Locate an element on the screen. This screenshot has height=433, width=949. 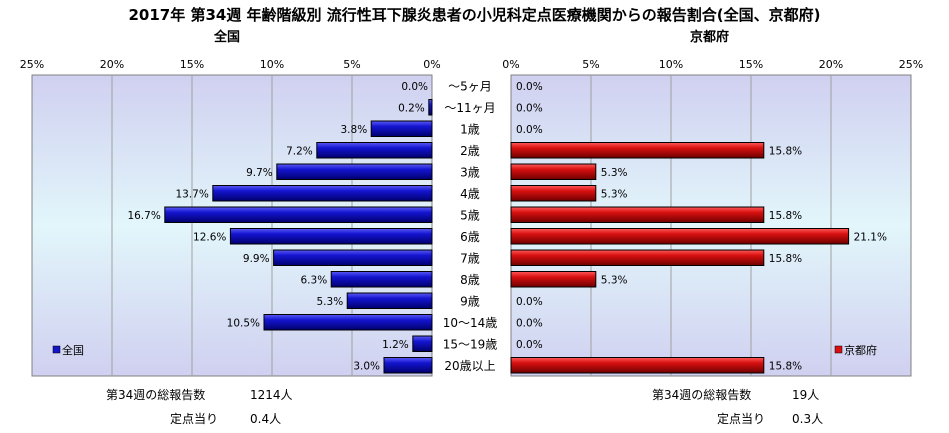
category-label: 9歳 is located at coordinates (470, 301).